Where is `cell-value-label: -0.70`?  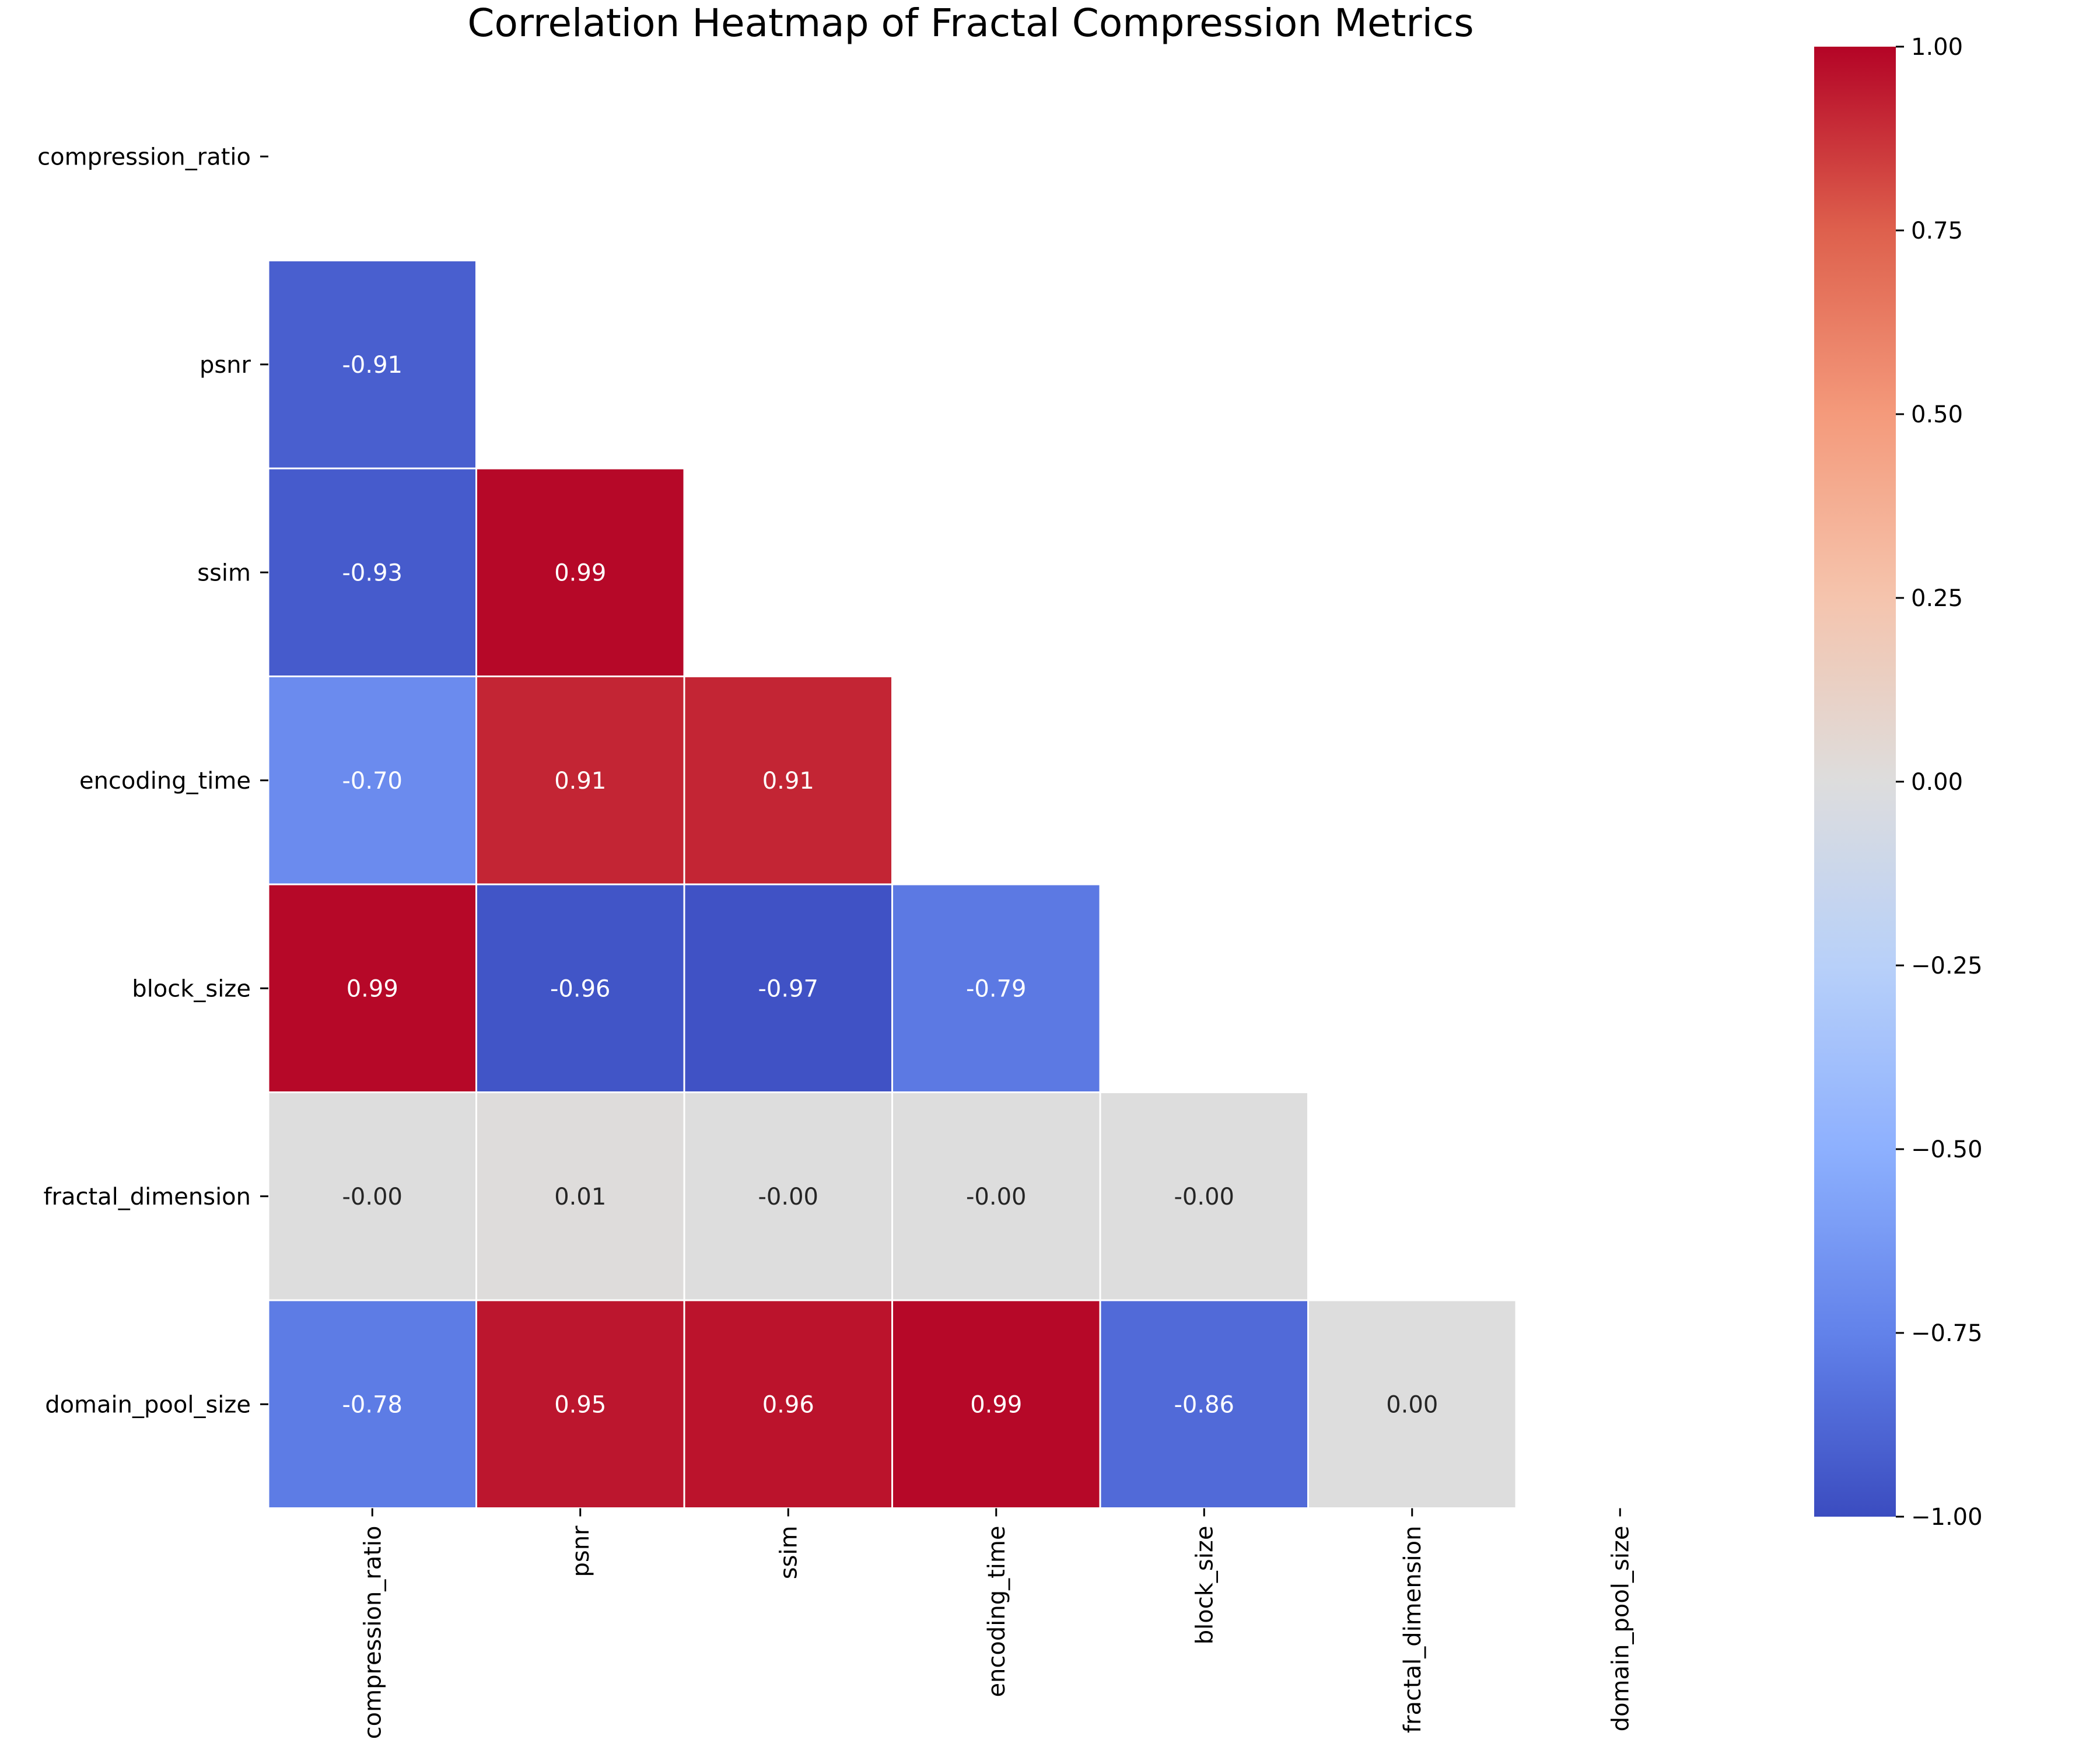
cell-value-label: -0.70 is located at coordinates (372, 781).